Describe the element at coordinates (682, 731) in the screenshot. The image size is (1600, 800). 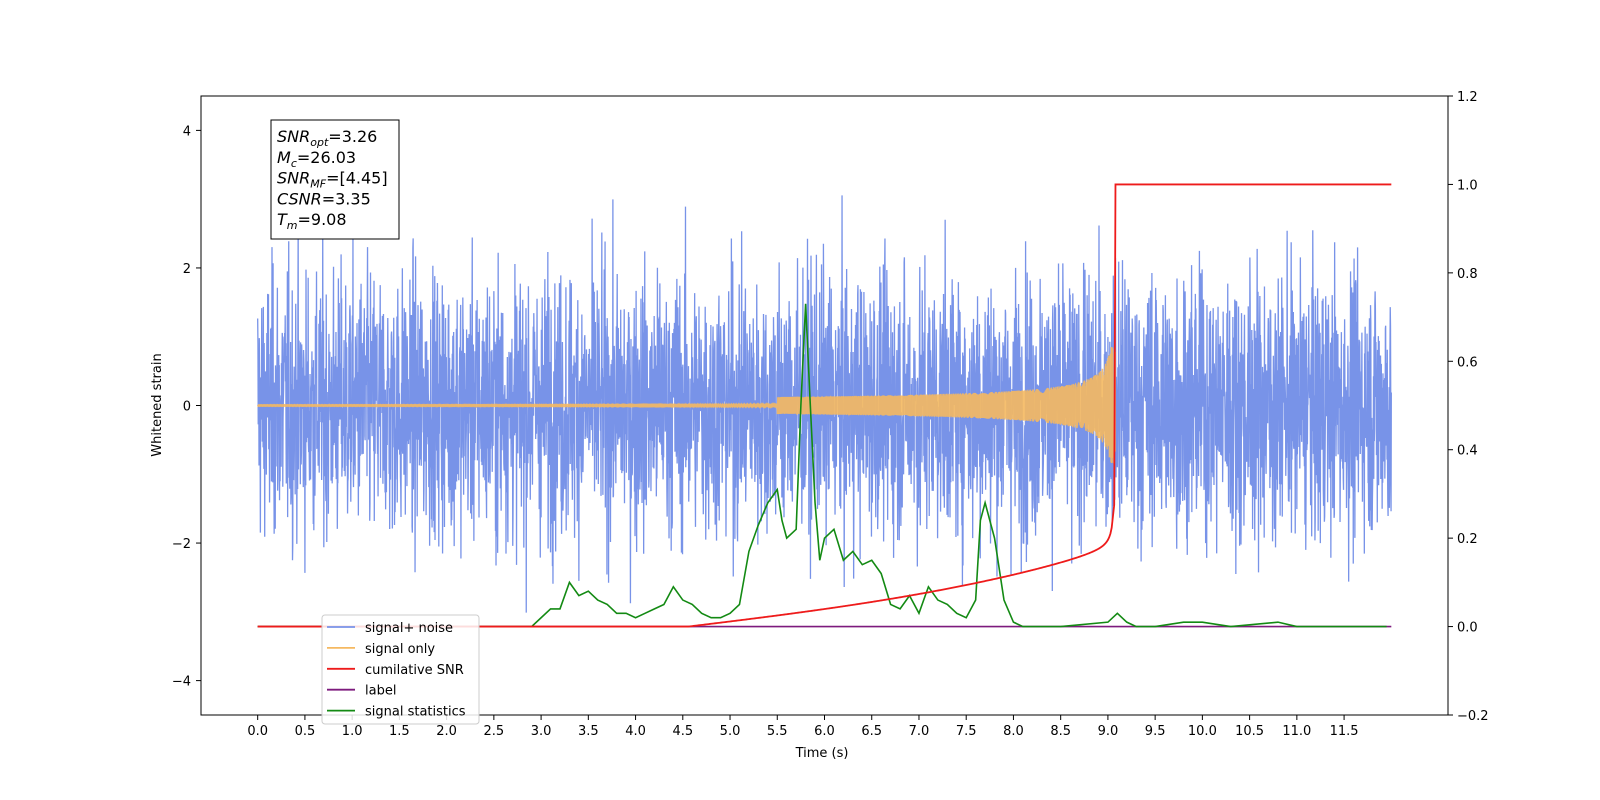
I see `x-tick-label: 4.5` at that location.